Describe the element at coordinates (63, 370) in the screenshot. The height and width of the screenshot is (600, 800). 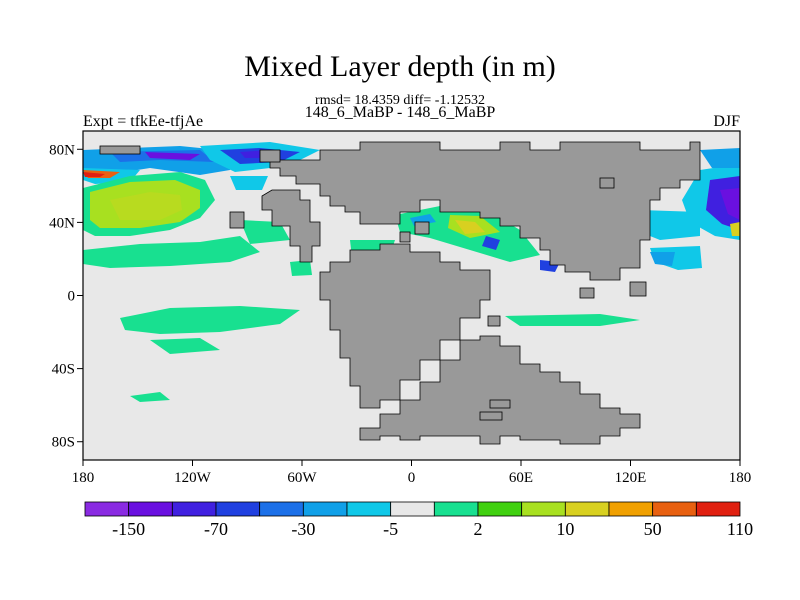
I see `lat-tick-label: 40S` at that location.